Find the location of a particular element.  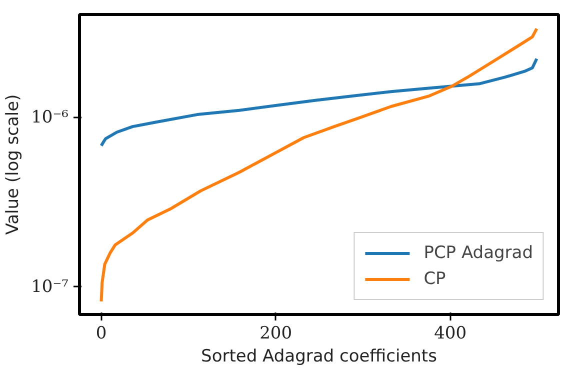

legend-label: CP is located at coordinates (435, 279).